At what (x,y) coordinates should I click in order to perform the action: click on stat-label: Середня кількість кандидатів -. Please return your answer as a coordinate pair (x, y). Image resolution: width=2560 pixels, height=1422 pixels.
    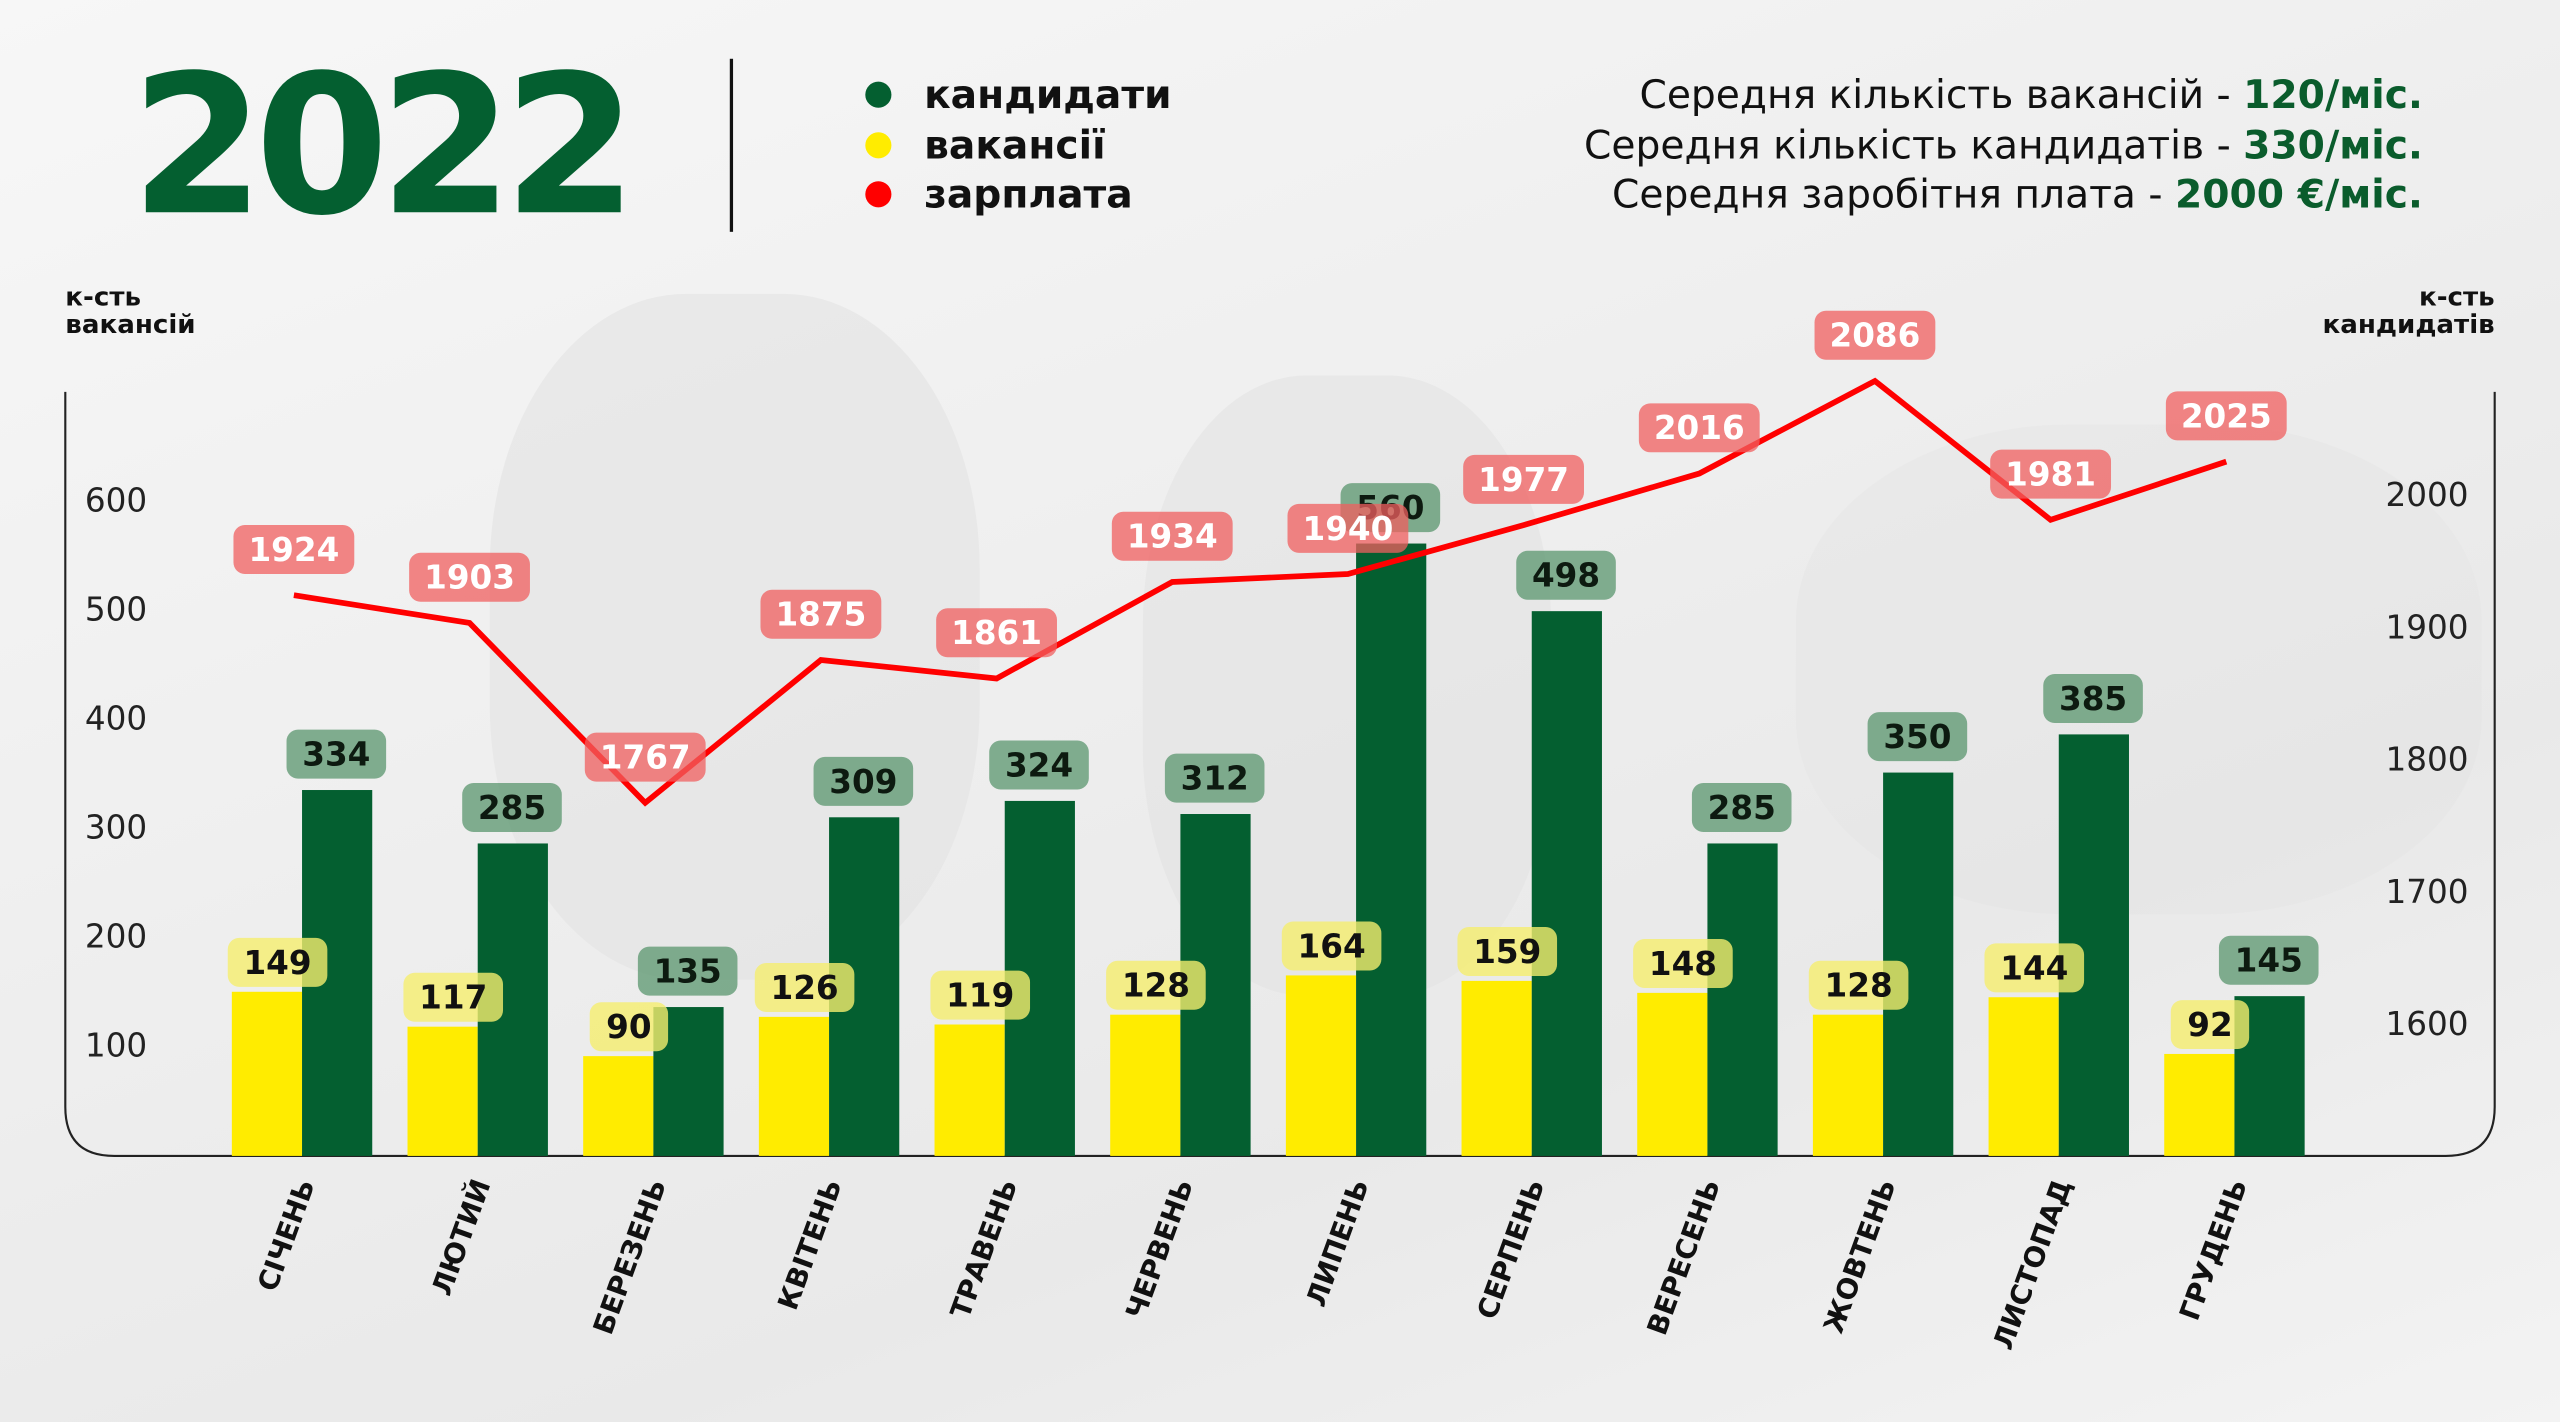
    Looking at the image, I should click on (1914, 145).